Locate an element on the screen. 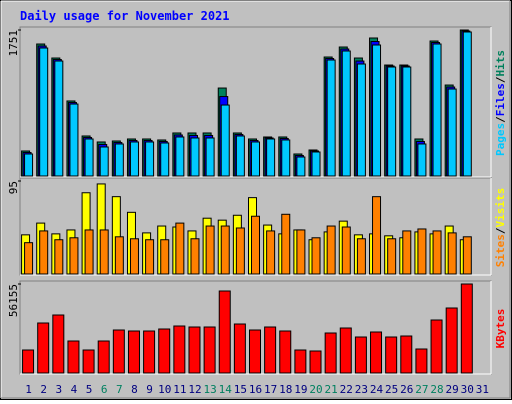 This screenshot has height=404, width=512. x-tick-label: 6 is located at coordinates (104, 389).